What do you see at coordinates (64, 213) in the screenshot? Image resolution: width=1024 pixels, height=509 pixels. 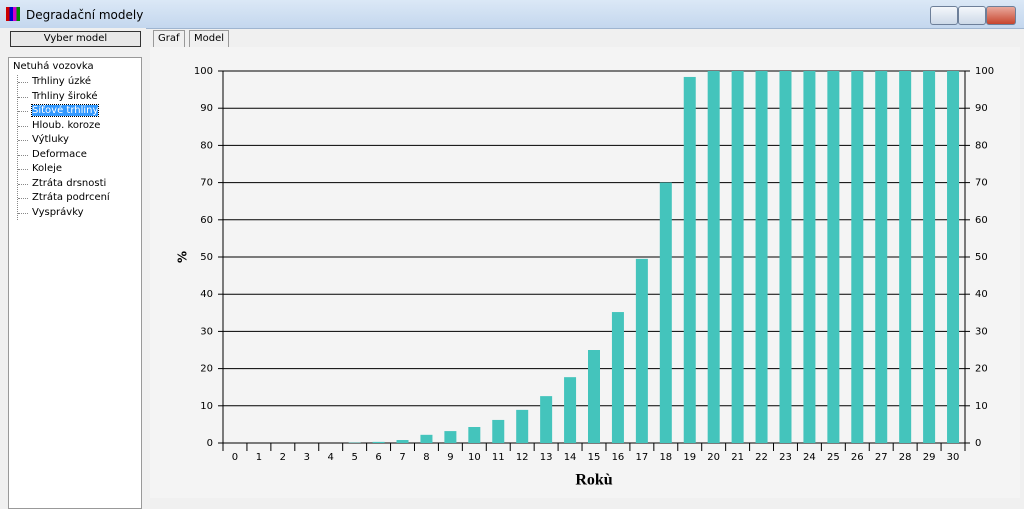 I see `tree-item: Vysprávky` at bounding box center [64, 213].